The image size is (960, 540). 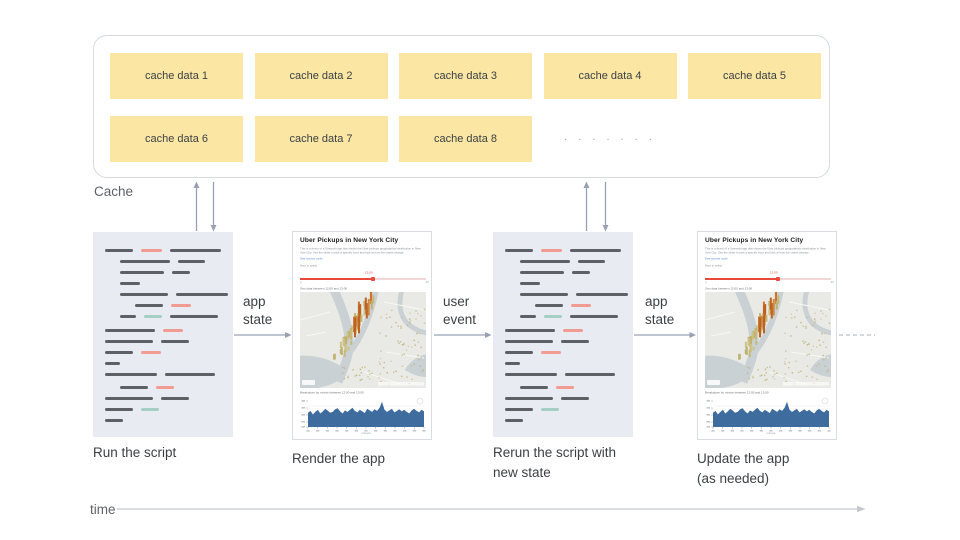 I want to click on cache-more-ellipsis: · · · · · · ·, so click(x=610, y=139).